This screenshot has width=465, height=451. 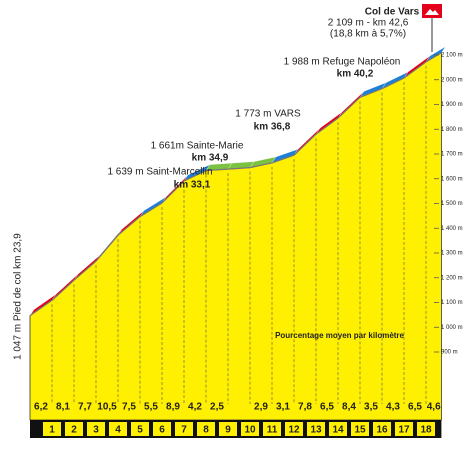 I want to click on start-label: 1 047 m Pied de col km 23,9, so click(x=18, y=296).